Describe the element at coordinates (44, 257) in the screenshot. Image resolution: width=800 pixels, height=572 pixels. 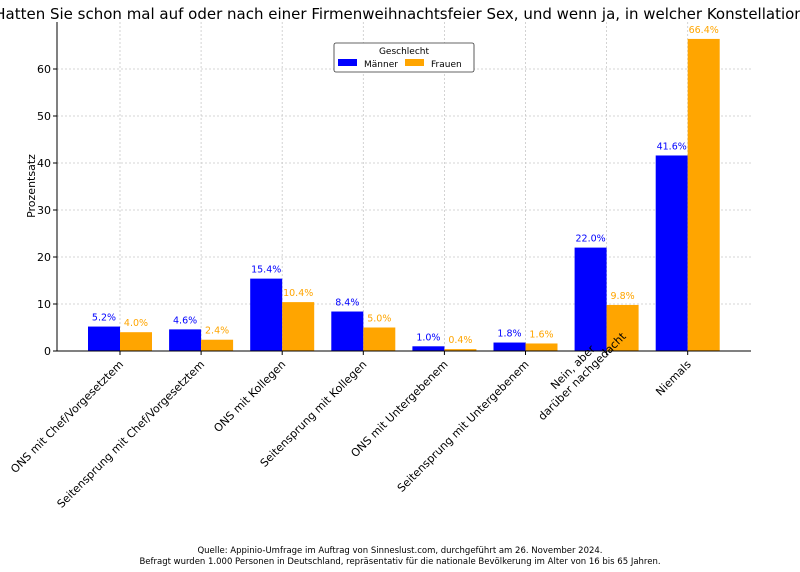
I see `y-tick-label: 20` at that location.